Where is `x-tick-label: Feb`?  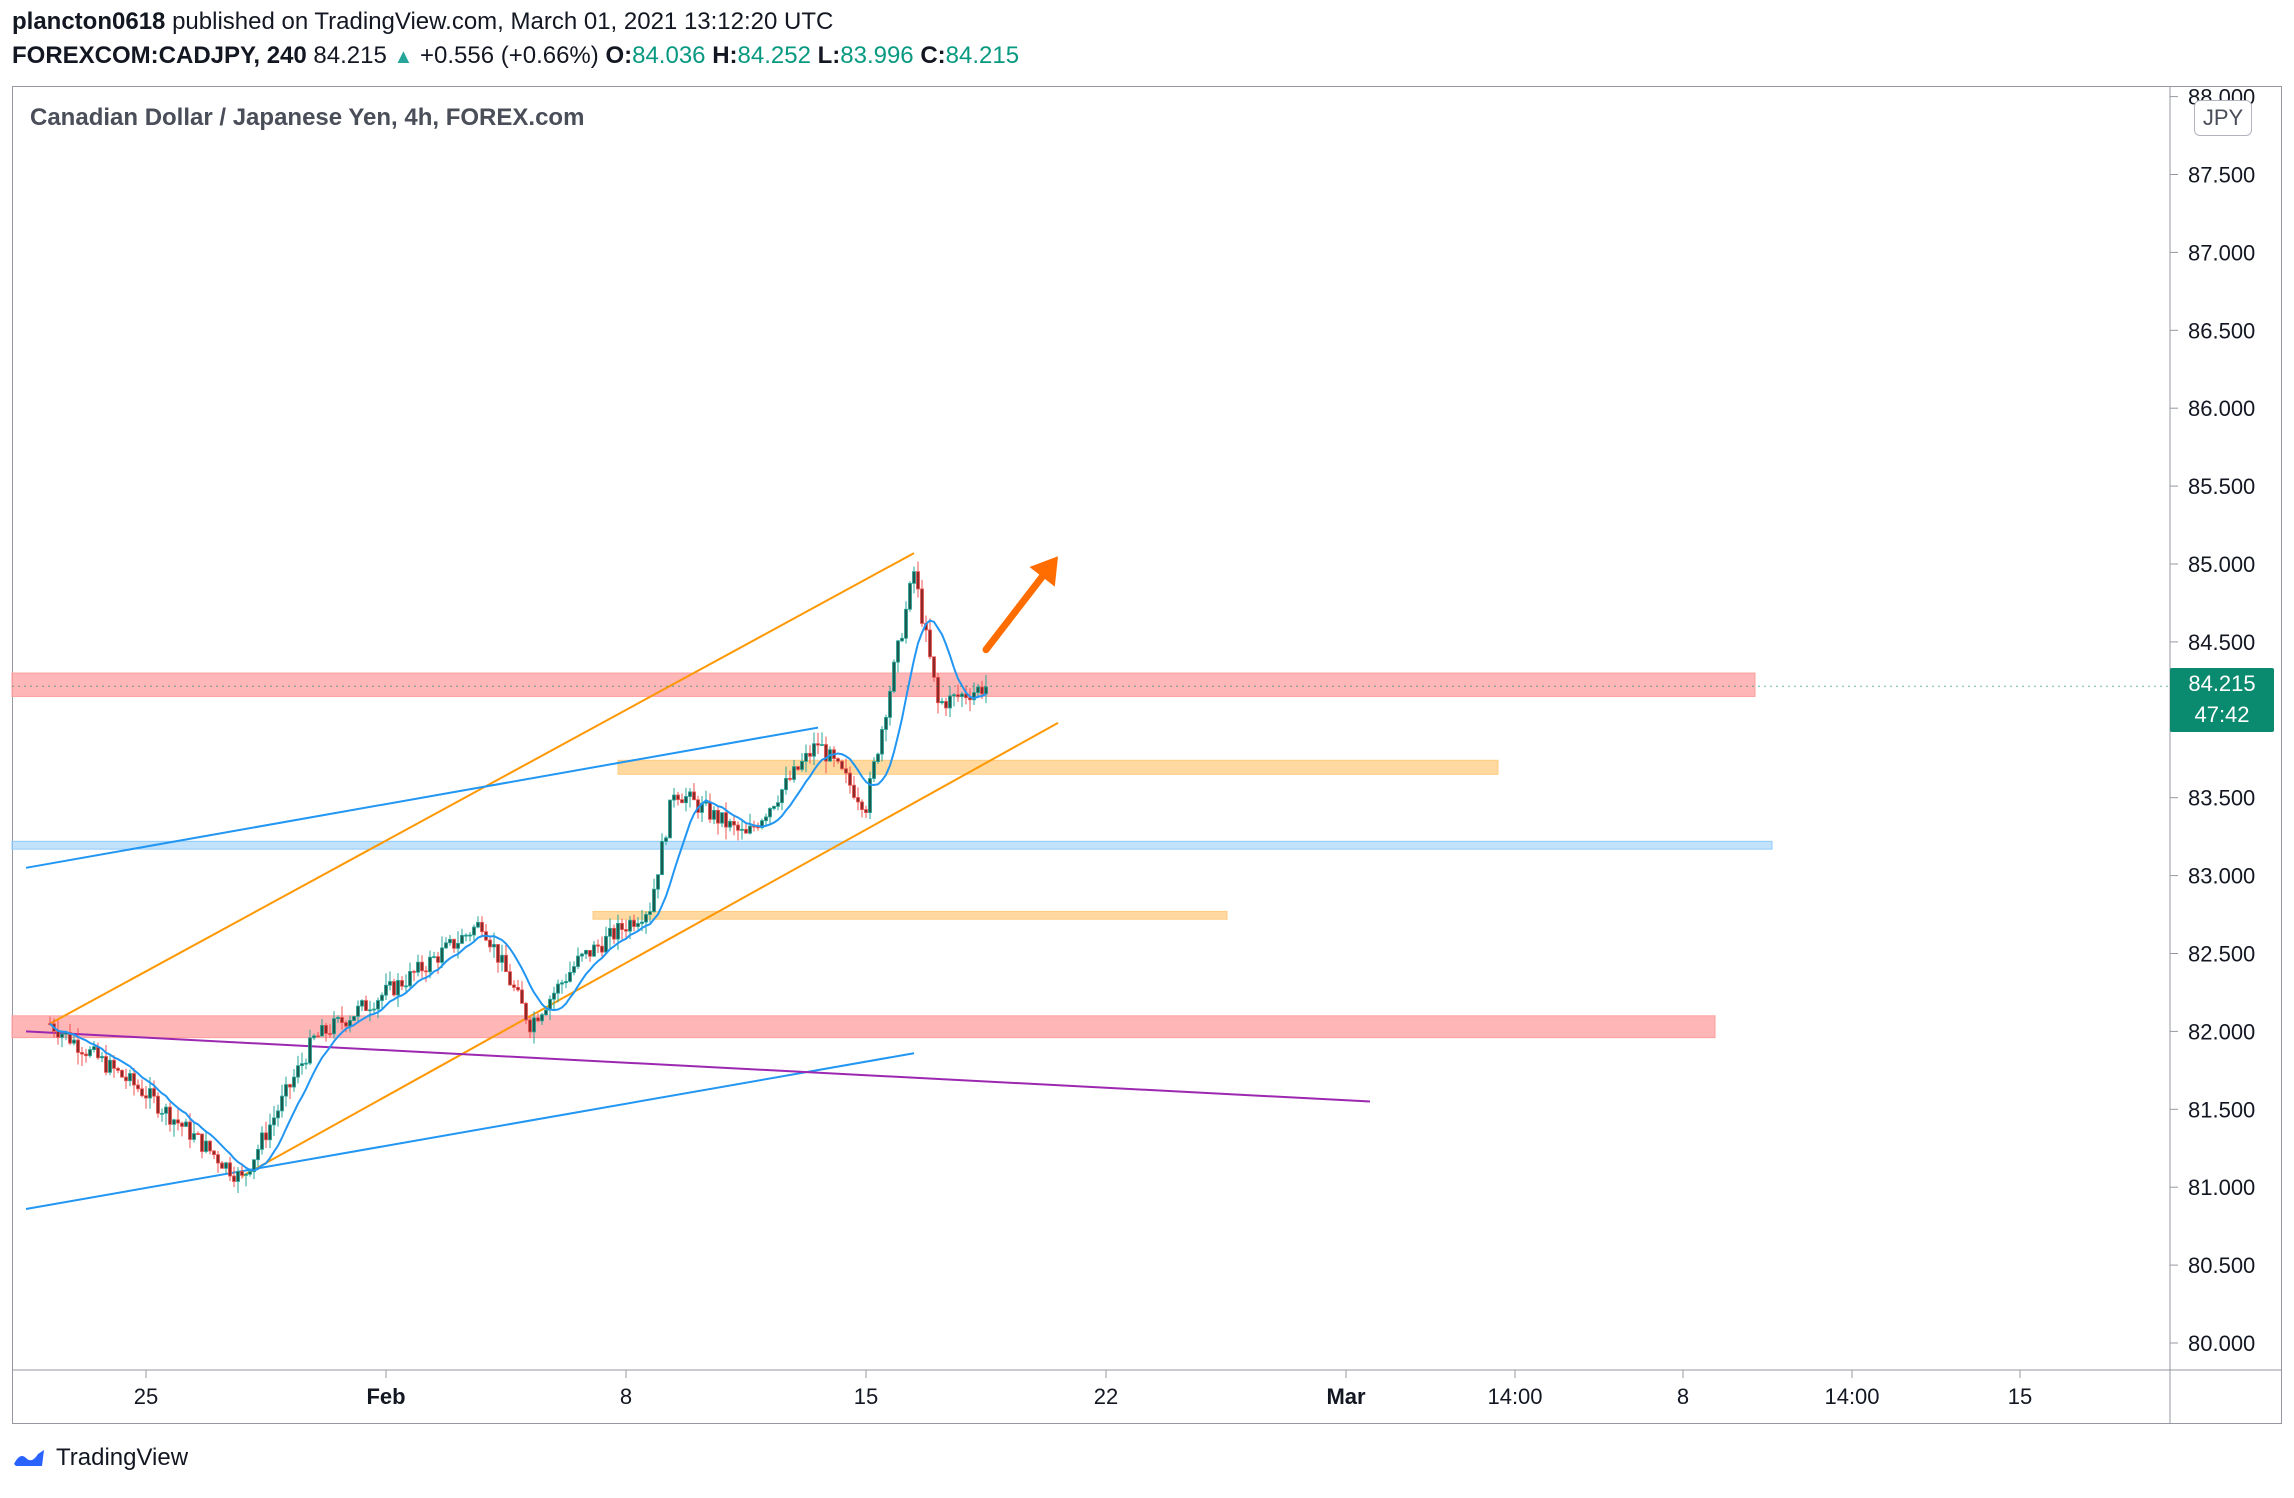
x-tick-label: Feb is located at coordinates (385, 1396).